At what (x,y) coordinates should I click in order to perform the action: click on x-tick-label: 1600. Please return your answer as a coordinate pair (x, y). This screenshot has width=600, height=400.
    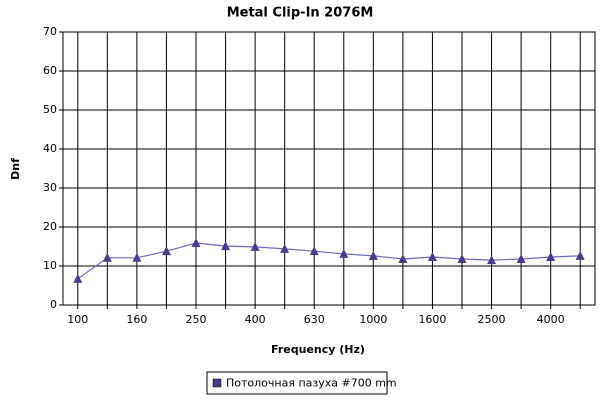
    Looking at the image, I should click on (432, 319).